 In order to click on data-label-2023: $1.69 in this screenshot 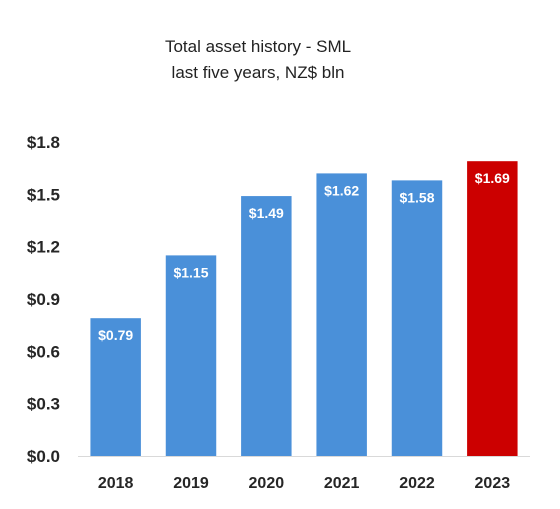, I will do `click(492, 178)`.